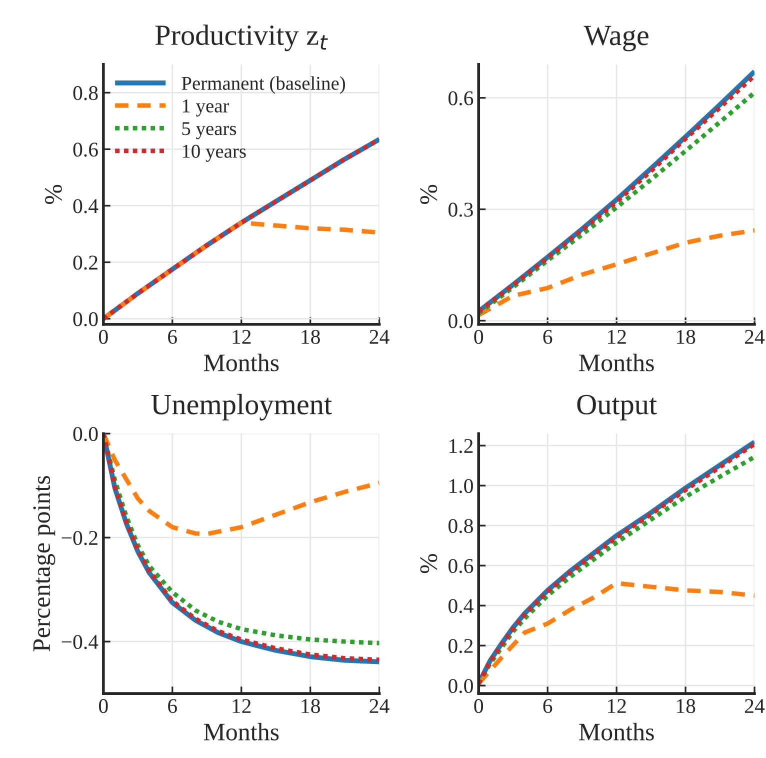 This screenshot has width=766, height=758. I want to click on chart-title: Productivity z$_{t}$, so click(241, 38).